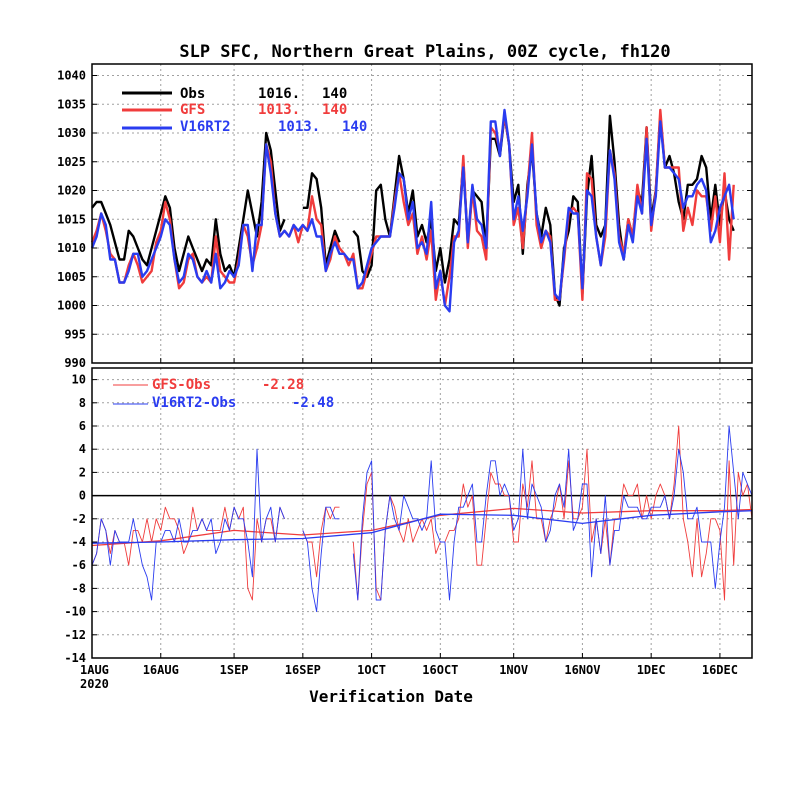 The image size is (800, 800). I want to click on y-tick-label: 6, so click(82, 426).